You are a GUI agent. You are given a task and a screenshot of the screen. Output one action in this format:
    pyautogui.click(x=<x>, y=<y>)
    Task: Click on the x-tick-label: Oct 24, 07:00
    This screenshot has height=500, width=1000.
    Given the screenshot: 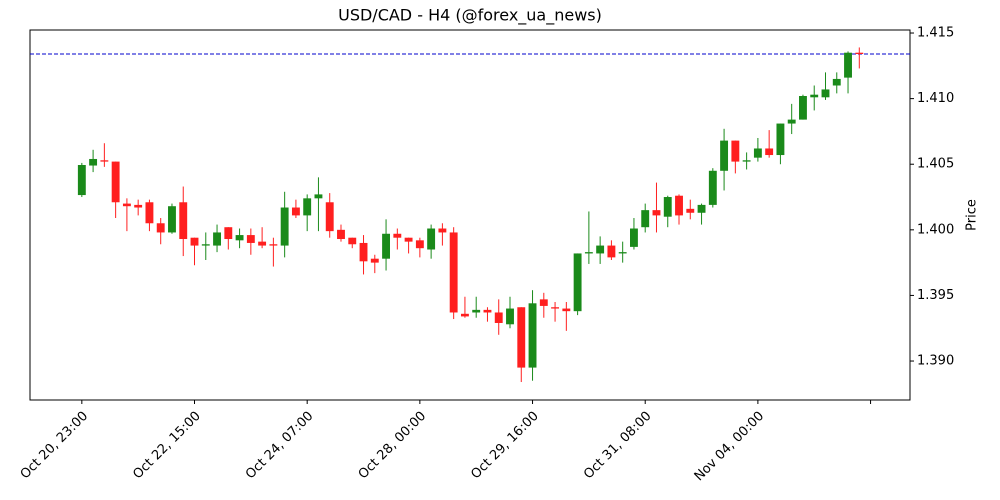 What is the action you would take?
    pyautogui.click(x=279, y=445)
    